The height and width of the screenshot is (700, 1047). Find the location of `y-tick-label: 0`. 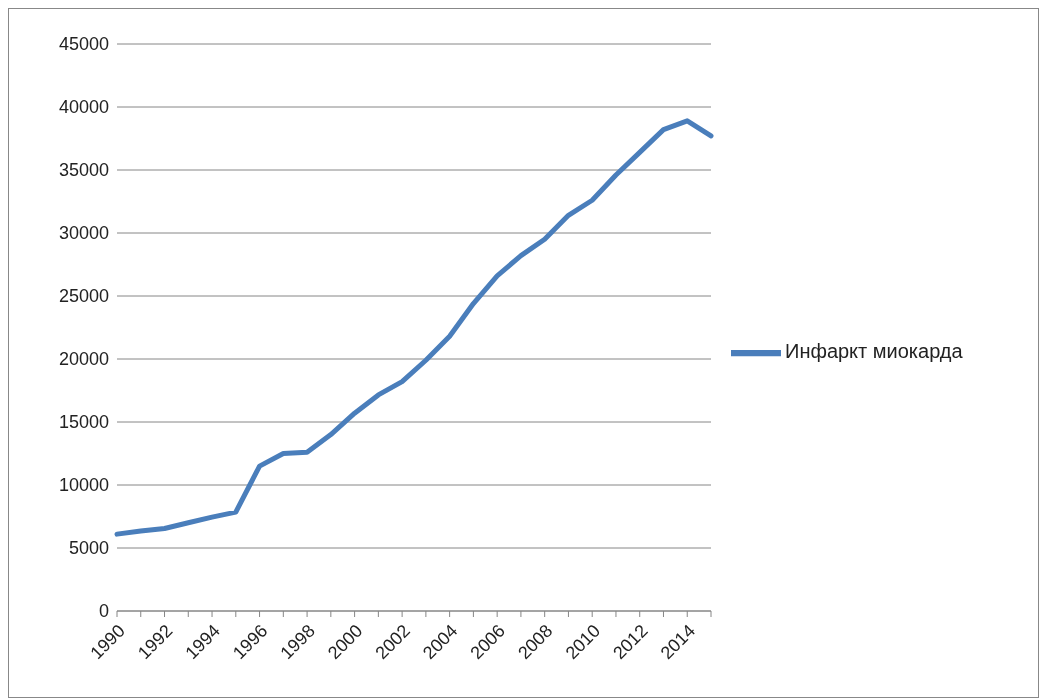

y-tick-label: 0 is located at coordinates (103, 611).